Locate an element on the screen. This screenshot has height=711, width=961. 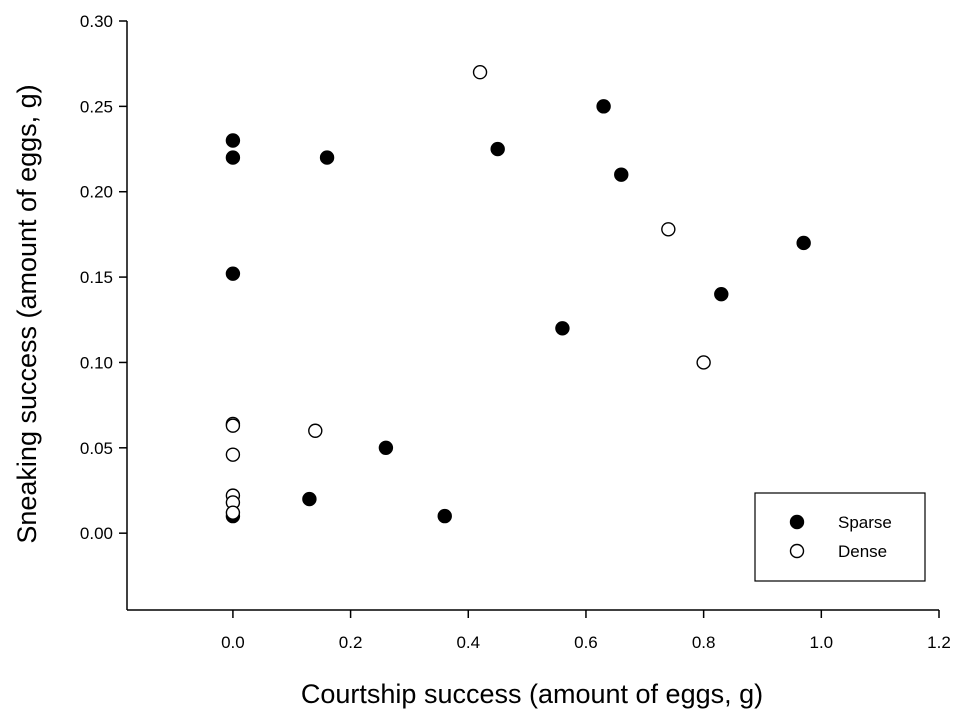
y-axis-label: Sneaking success (amount of eggs, g) is located at coordinates (27, 313).